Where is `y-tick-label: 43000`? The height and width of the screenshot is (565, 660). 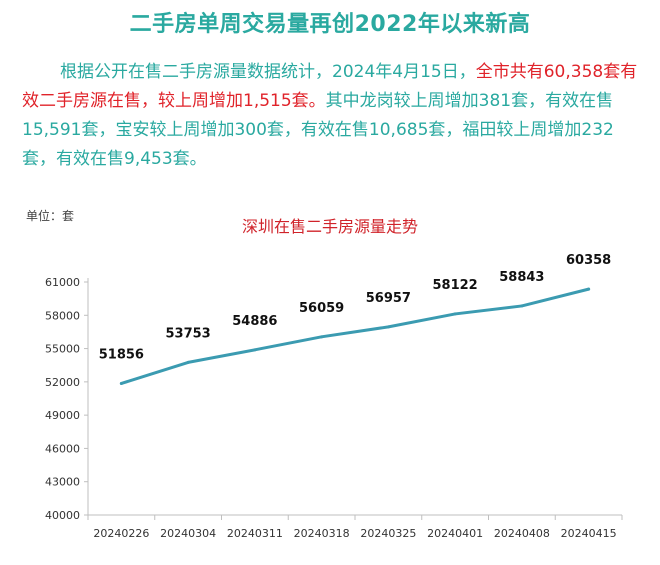
y-tick-label: 43000 is located at coordinates (62, 482).